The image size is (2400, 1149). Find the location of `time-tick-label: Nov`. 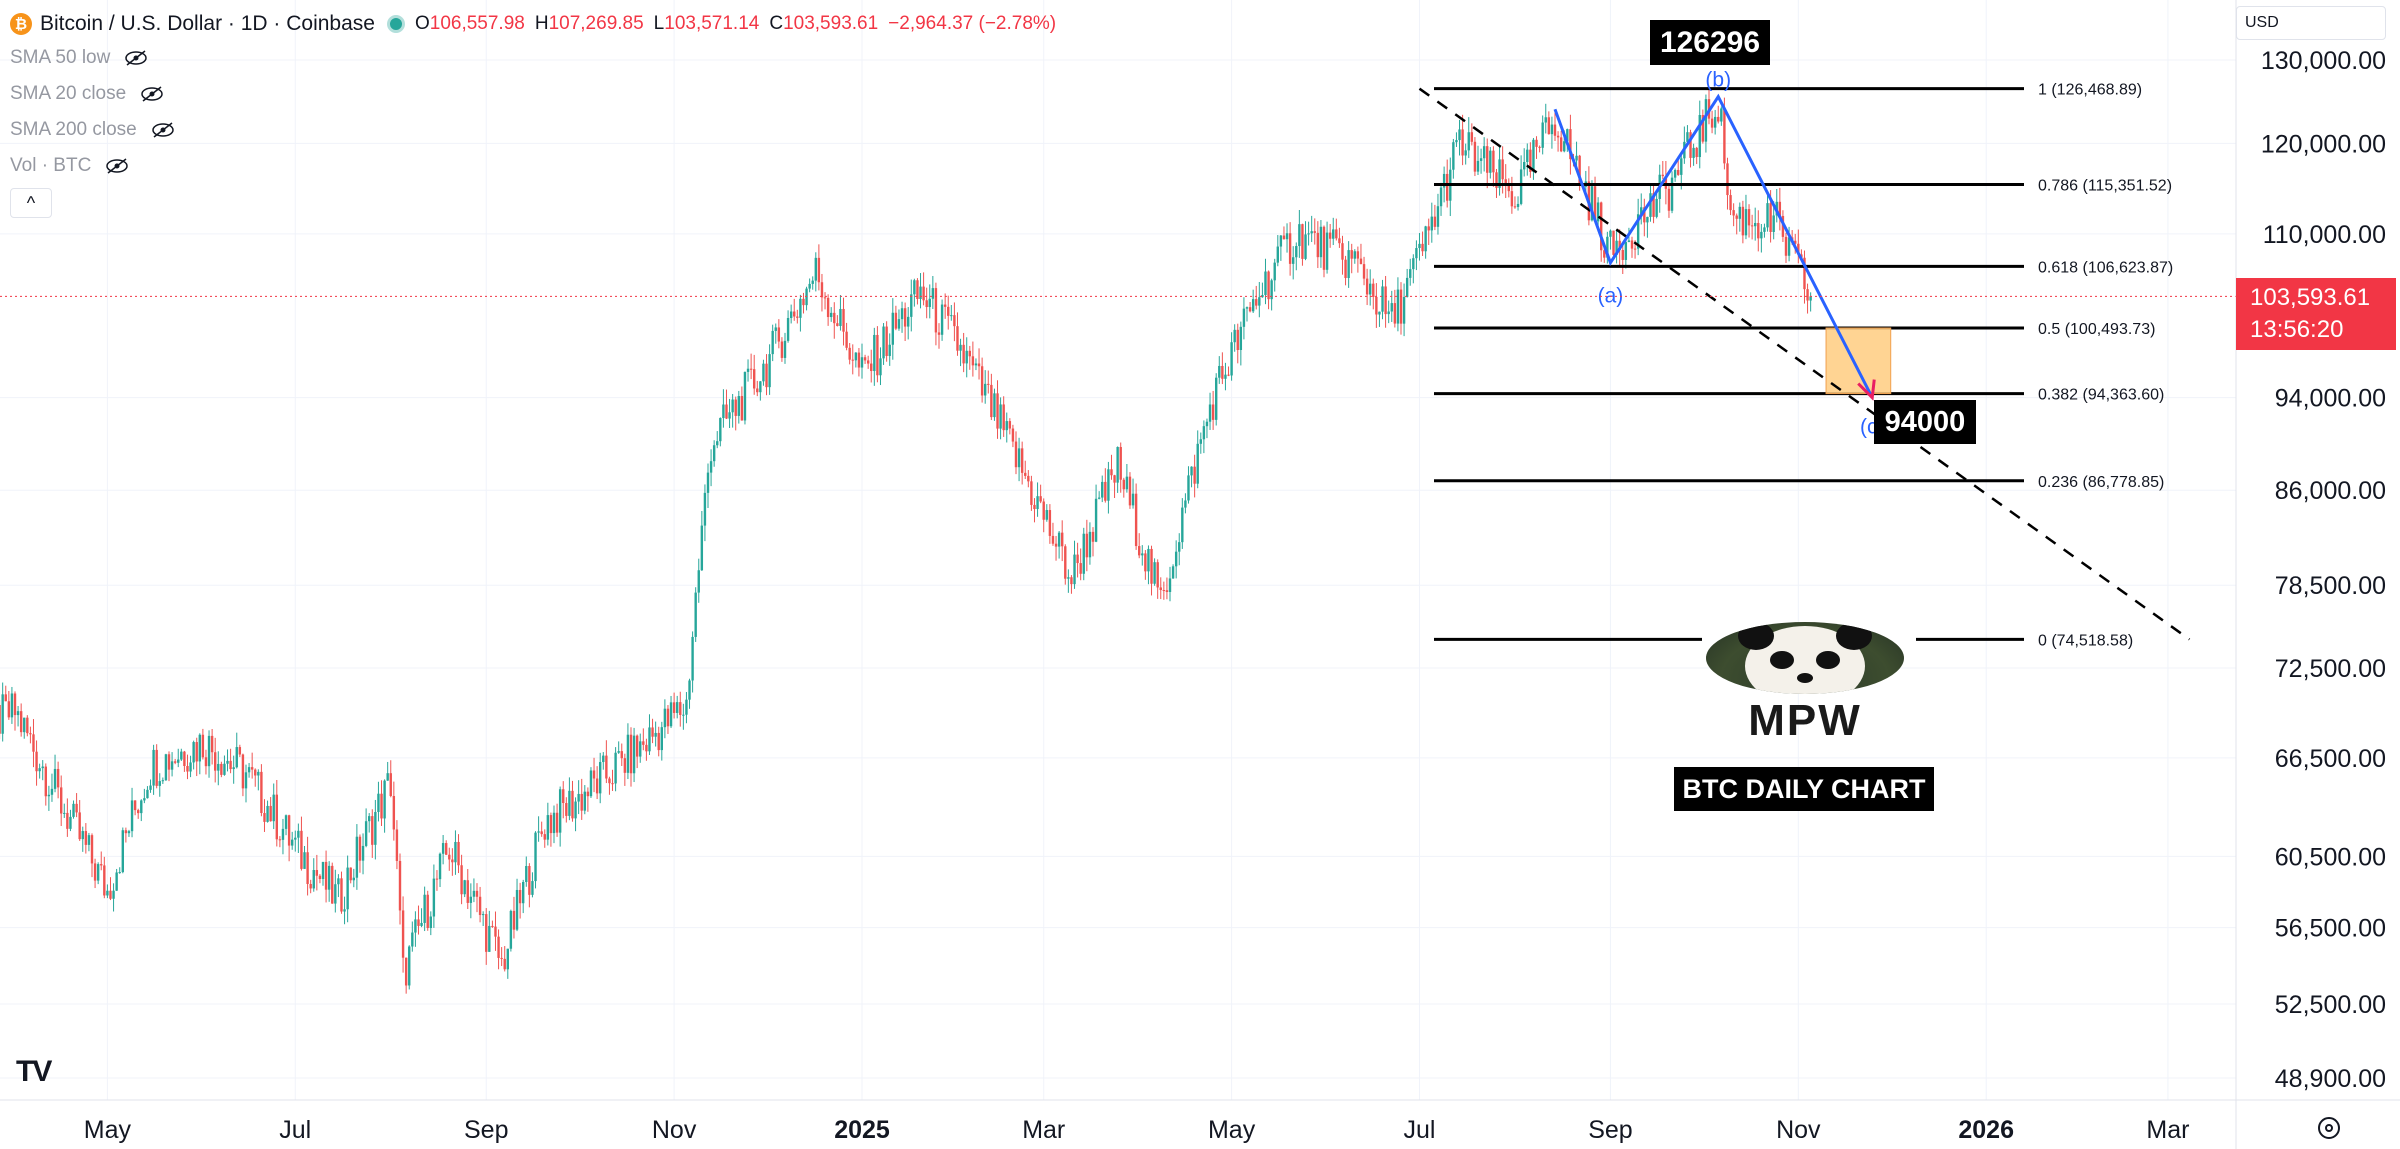

time-tick-label: Nov is located at coordinates (674, 1130).